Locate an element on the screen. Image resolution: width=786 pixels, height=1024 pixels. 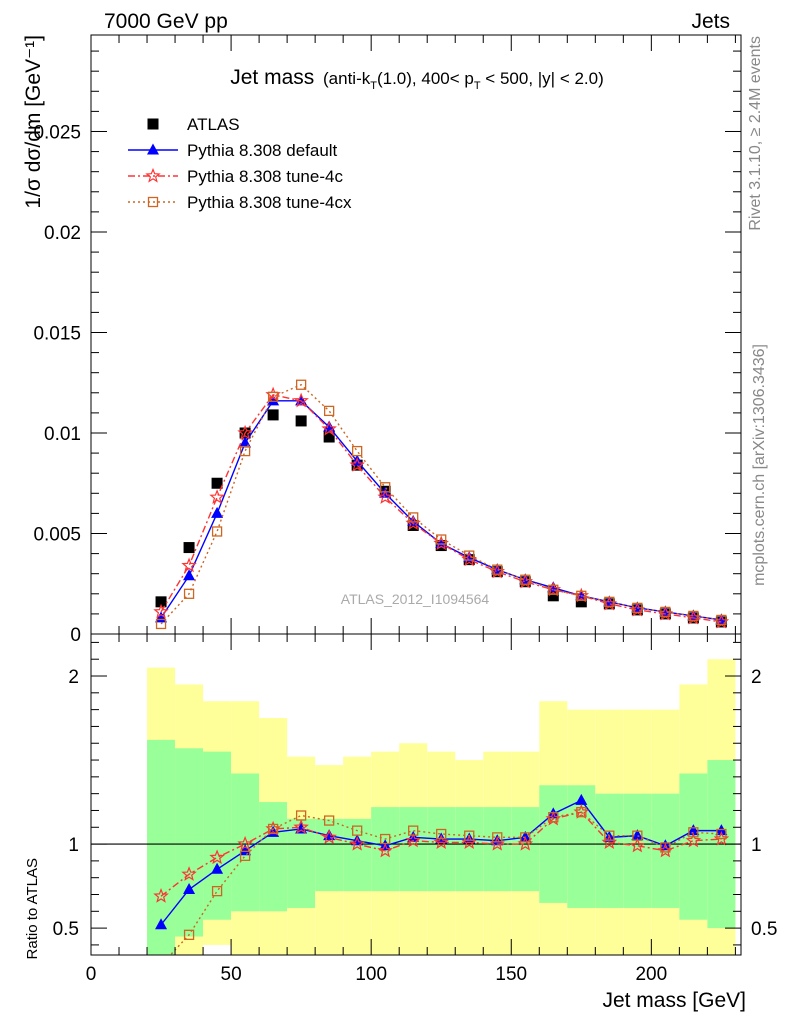
ratio-series-layer is located at coordinates (441, 874).